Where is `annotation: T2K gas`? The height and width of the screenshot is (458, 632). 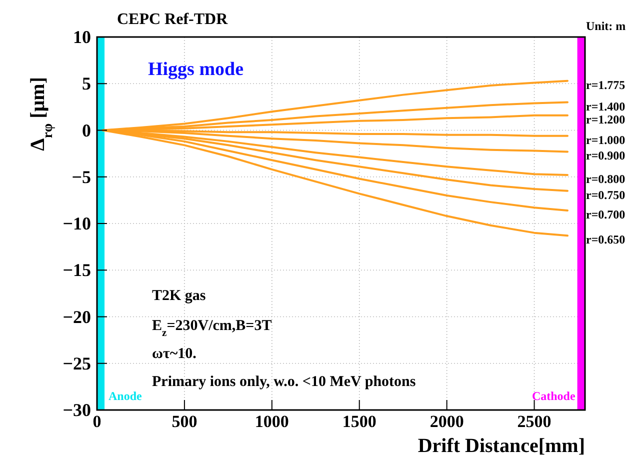 annotation: T2K gas is located at coordinates (179, 296).